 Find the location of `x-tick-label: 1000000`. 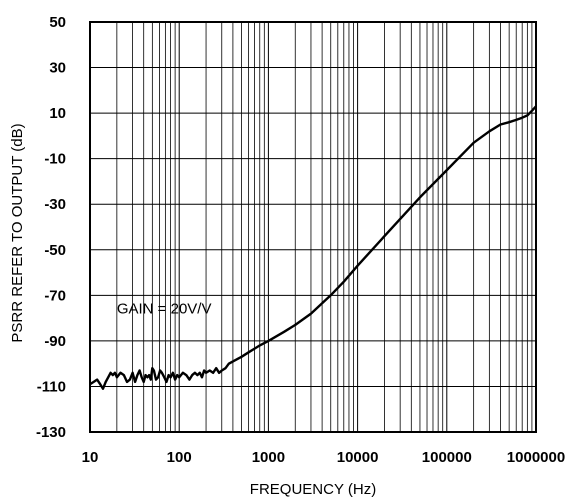

x-tick-label: 1000000 is located at coordinates (536, 457).